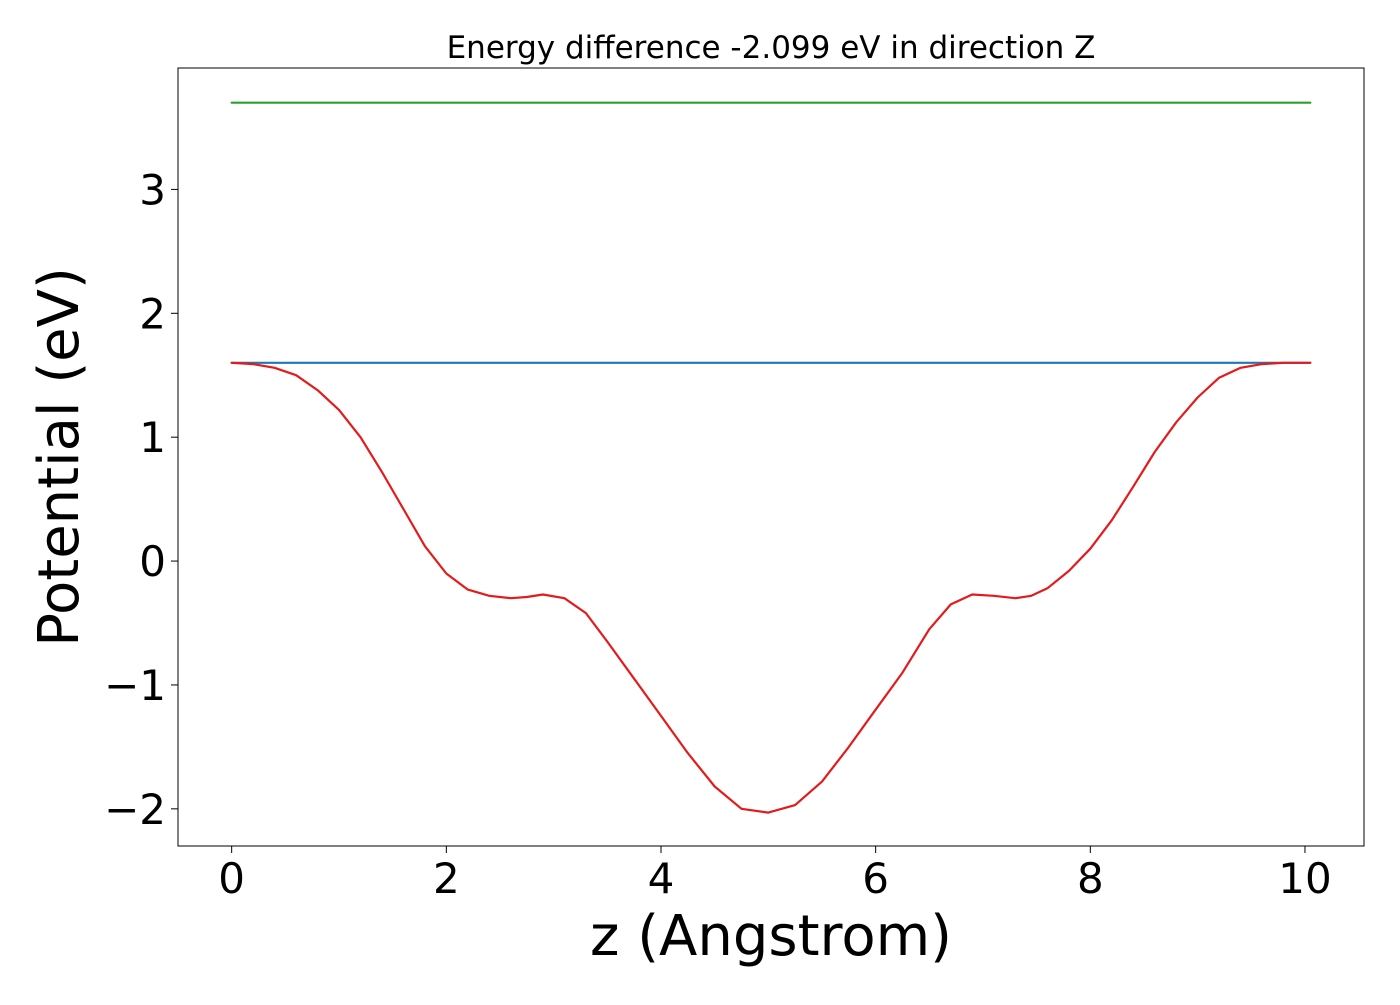 This screenshot has height=1005, width=1400. Describe the element at coordinates (152, 189) in the screenshot. I see `y-tick-label: 3` at that location.